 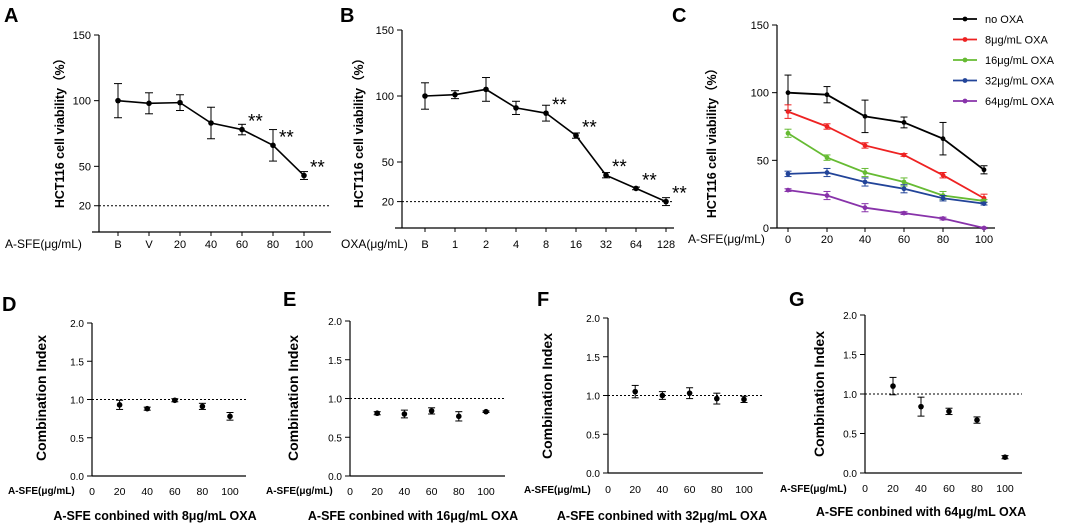 What do you see at coordinates (636, 245) in the screenshot?
I see `panel-b-x-tick-label: 64` at bounding box center [636, 245].